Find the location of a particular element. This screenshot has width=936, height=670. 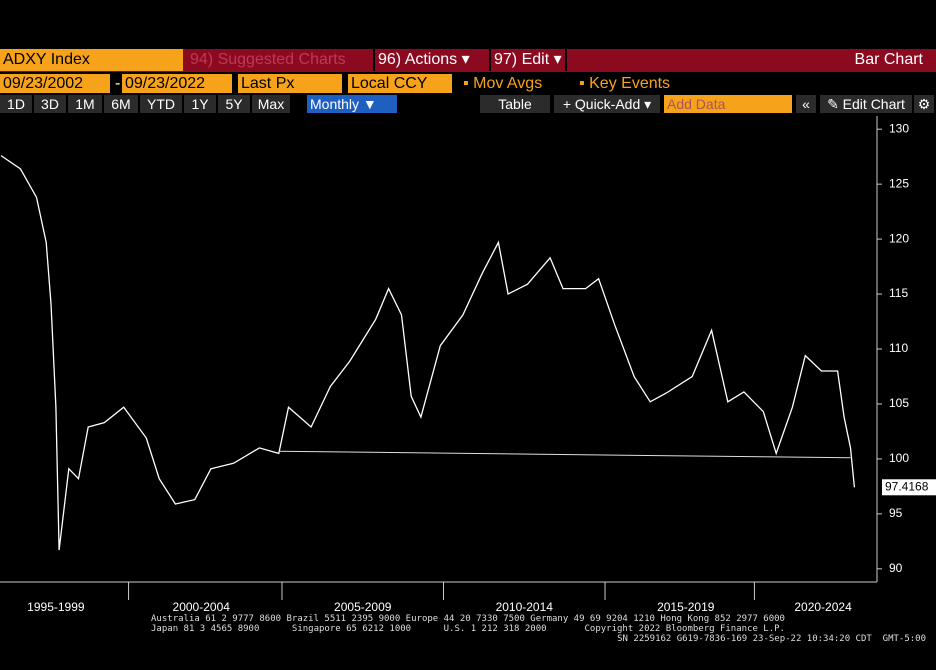

table-button: Table is located at coordinates (515, 104).